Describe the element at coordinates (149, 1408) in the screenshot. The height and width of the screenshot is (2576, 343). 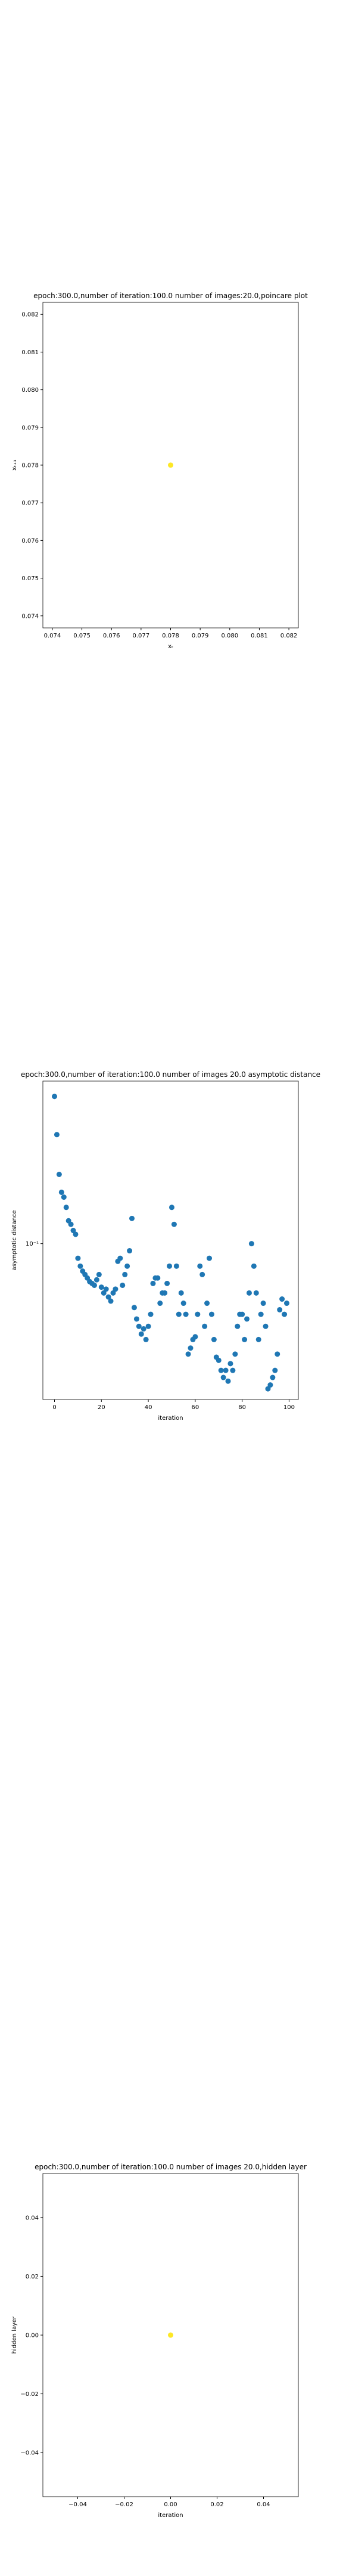
I see `x-tick-label: 40` at that location.